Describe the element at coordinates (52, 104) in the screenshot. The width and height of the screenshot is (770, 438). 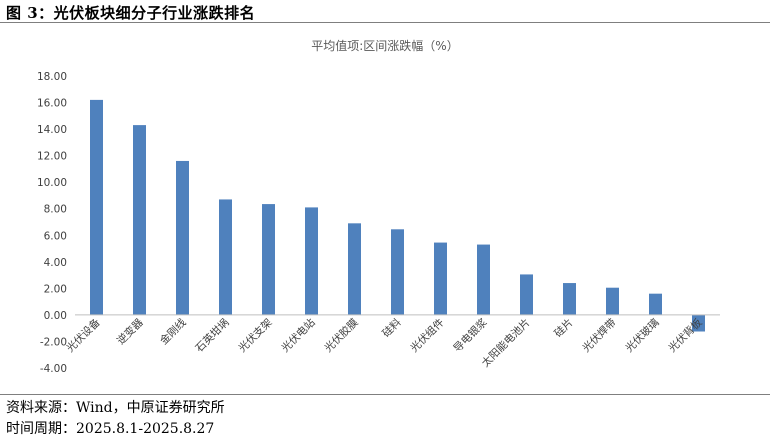
I see `y-tick-label: 16.00` at that location.